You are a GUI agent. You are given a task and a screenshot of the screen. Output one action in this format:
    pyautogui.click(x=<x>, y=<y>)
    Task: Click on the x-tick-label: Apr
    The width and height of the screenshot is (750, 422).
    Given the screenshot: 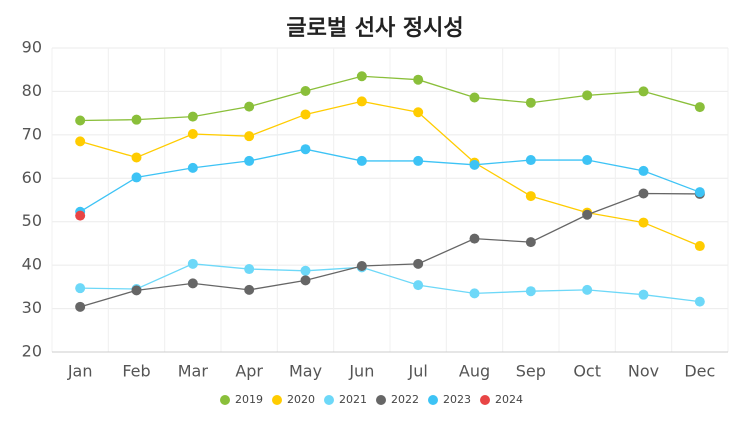 What is the action you would take?
    pyautogui.click(x=249, y=371)
    